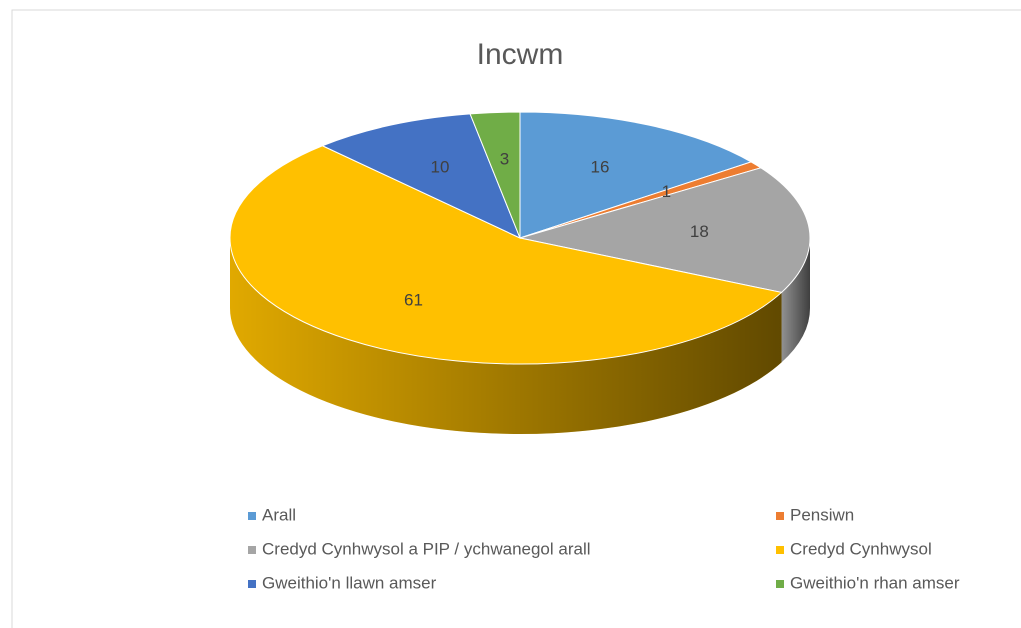  Describe the element at coordinates (875, 582) in the screenshot. I see `legend-label: Gweithio'n rhan amser` at that location.